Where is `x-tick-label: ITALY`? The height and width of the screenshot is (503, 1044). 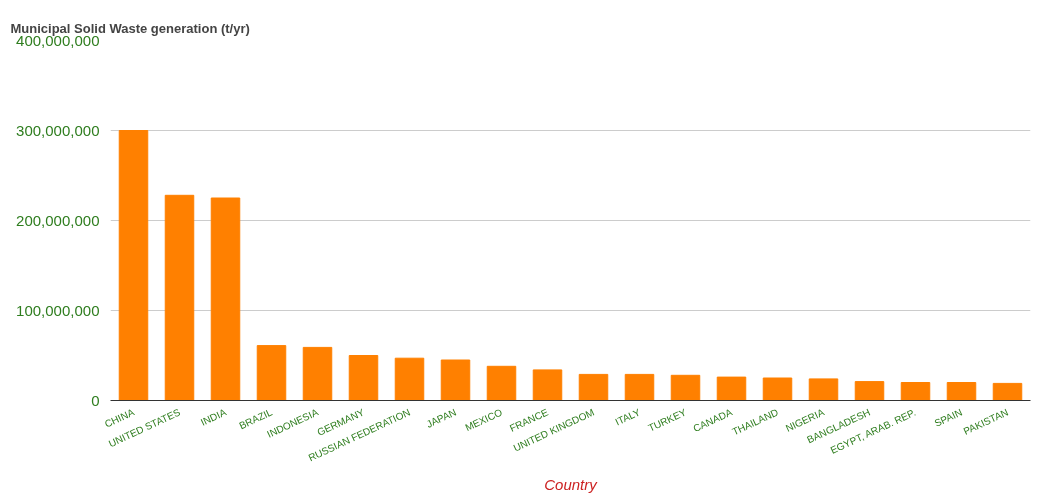 x-tick-label: ITALY is located at coordinates (628, 417).